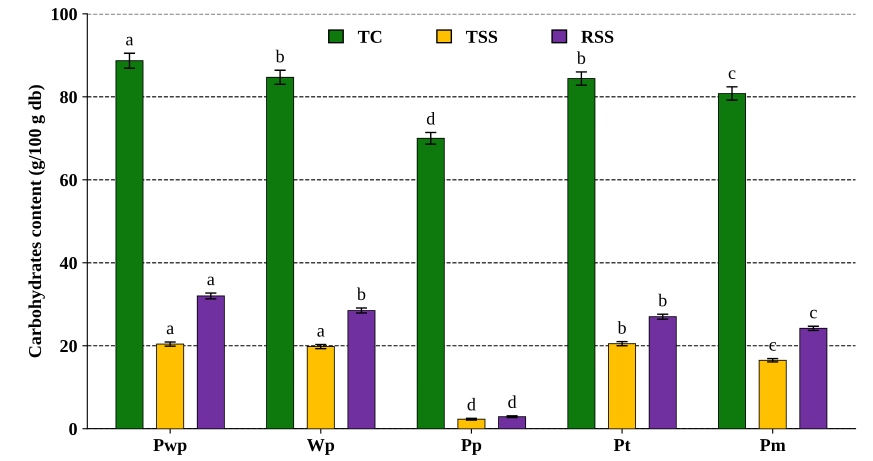  Describe the element at coordinates (73, 429) in the screenshot. I see `y-tick-label: 0` at that location.